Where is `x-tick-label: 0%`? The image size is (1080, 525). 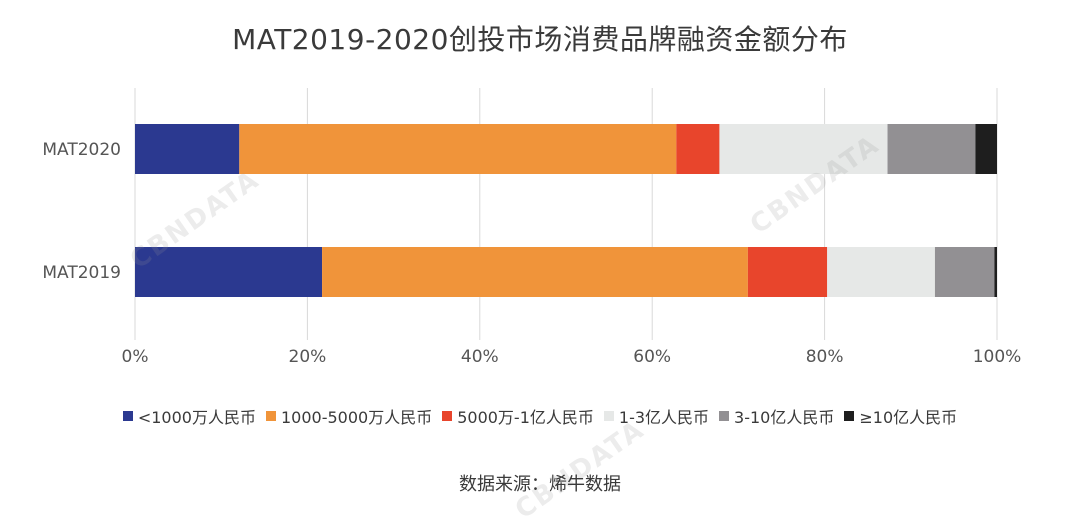 x-tick-label: 0% is located at coordinates (135, 357).